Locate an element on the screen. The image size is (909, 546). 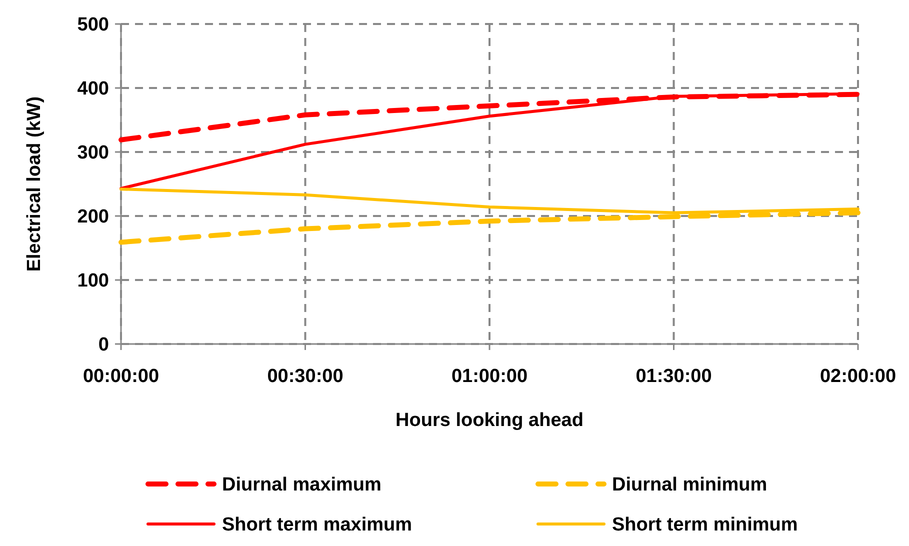
x-tick-label: 00:30:00 is located at coordinates (305, 376).